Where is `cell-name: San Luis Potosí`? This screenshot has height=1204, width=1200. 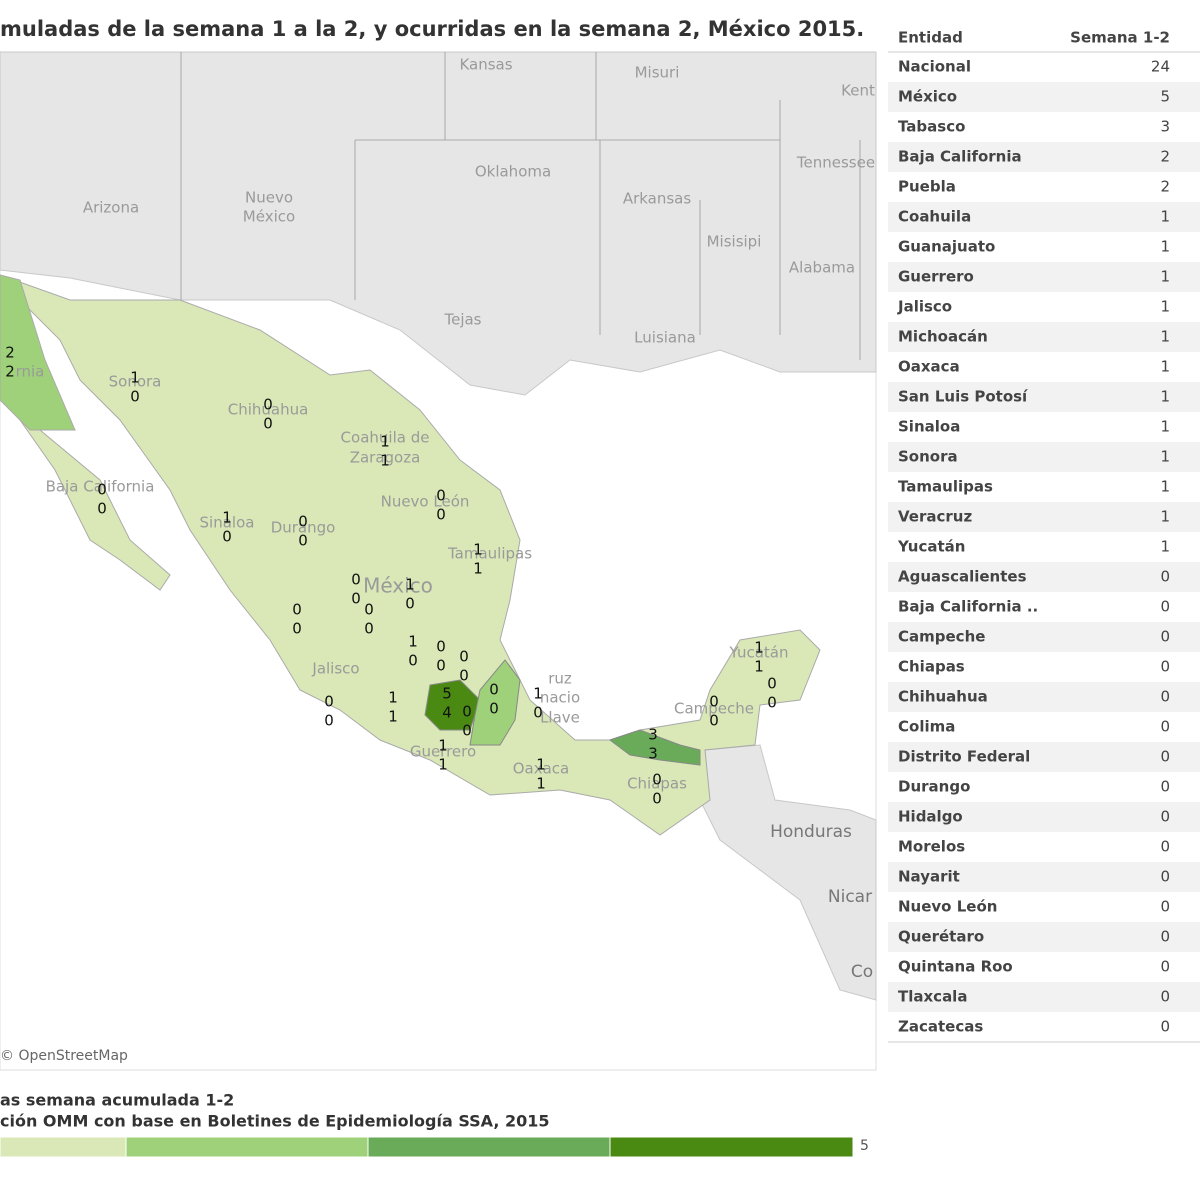
cell-name: San Luis Potosí is located at coordinates (963, 397).